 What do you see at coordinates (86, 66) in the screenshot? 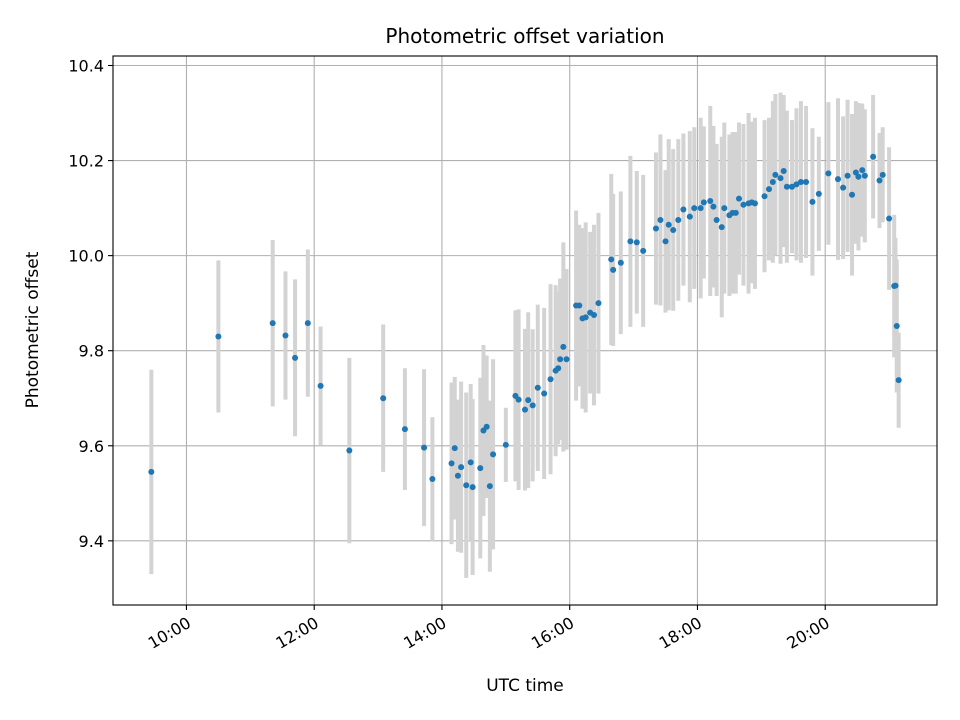
I see `y-tick-label: 10.4` at bounding box center [86, 66].